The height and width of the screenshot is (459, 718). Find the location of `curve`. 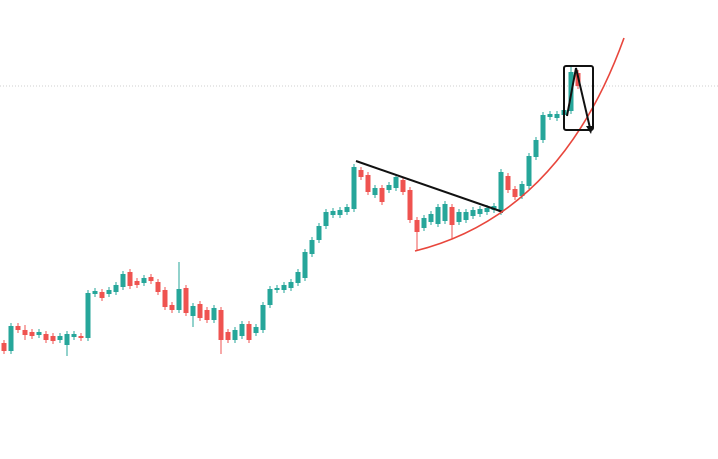

curve is located at coordinates (519, 144).